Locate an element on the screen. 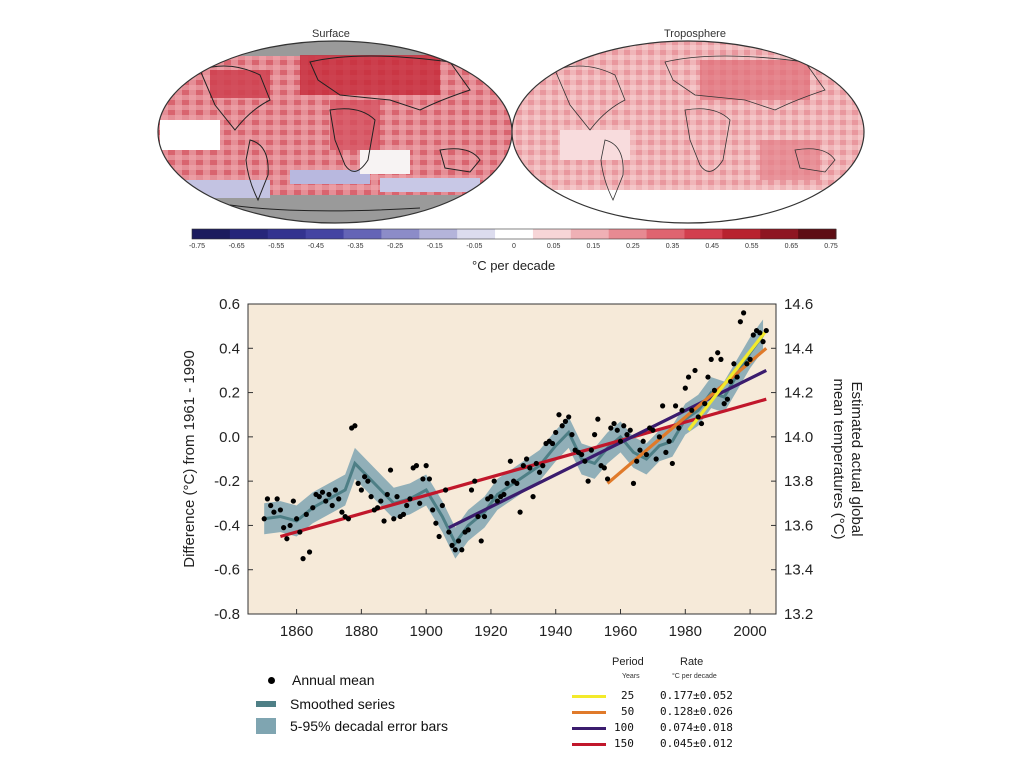 Image resolution: width=1024 pixels, height=768 pixels. y-tick-label: 0.4 is located at coordinates (229, 348).